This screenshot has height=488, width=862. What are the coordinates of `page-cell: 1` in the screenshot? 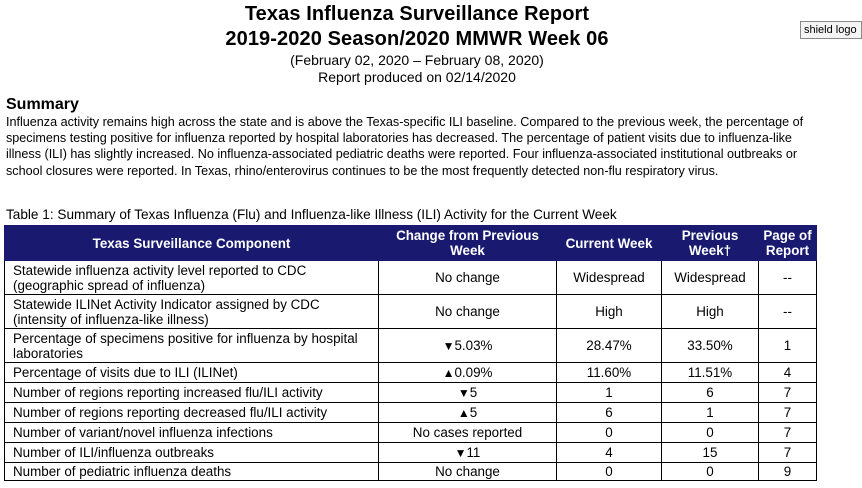 It's located at (787, 345).